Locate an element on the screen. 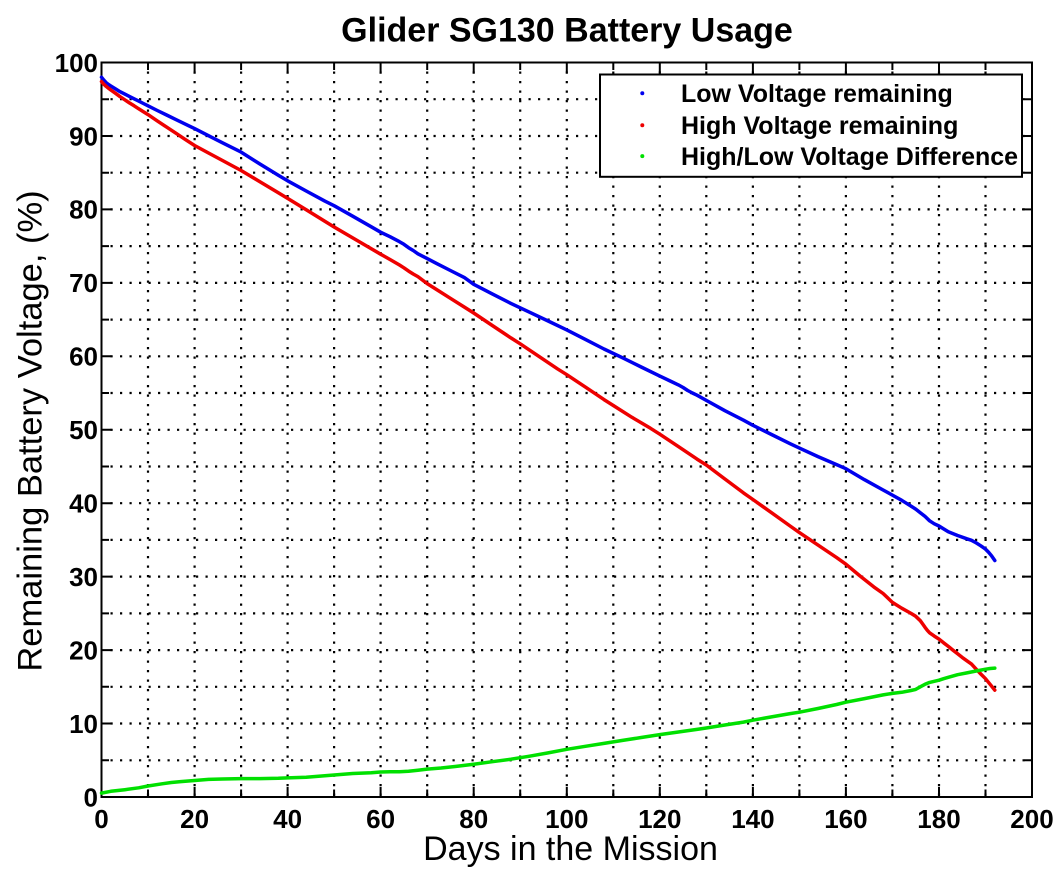  svg-text: High Voltage remaining is located at coordinates (819, 126).